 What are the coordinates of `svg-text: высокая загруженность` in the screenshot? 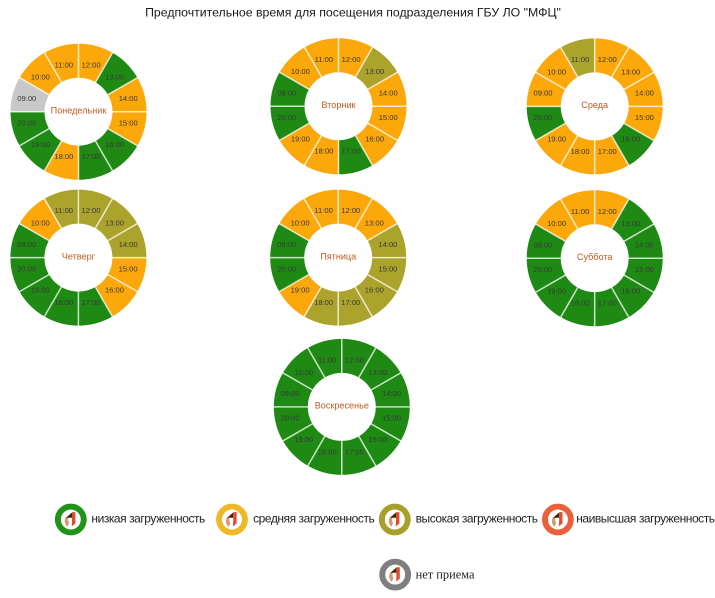 It's located at (477, 518).